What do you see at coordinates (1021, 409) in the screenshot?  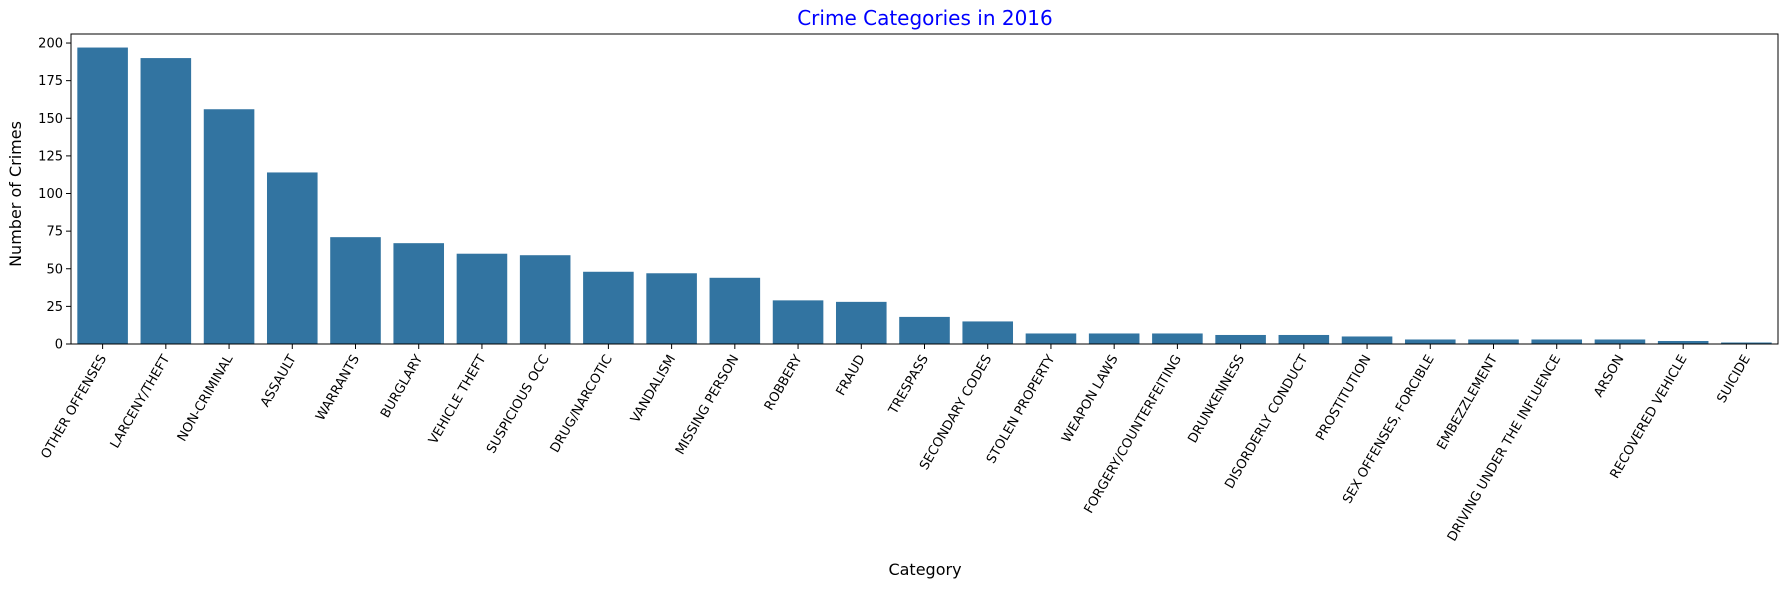 I see `x-tick-label: STOLEN PROPERTY` at bounding box center [1021, 409].